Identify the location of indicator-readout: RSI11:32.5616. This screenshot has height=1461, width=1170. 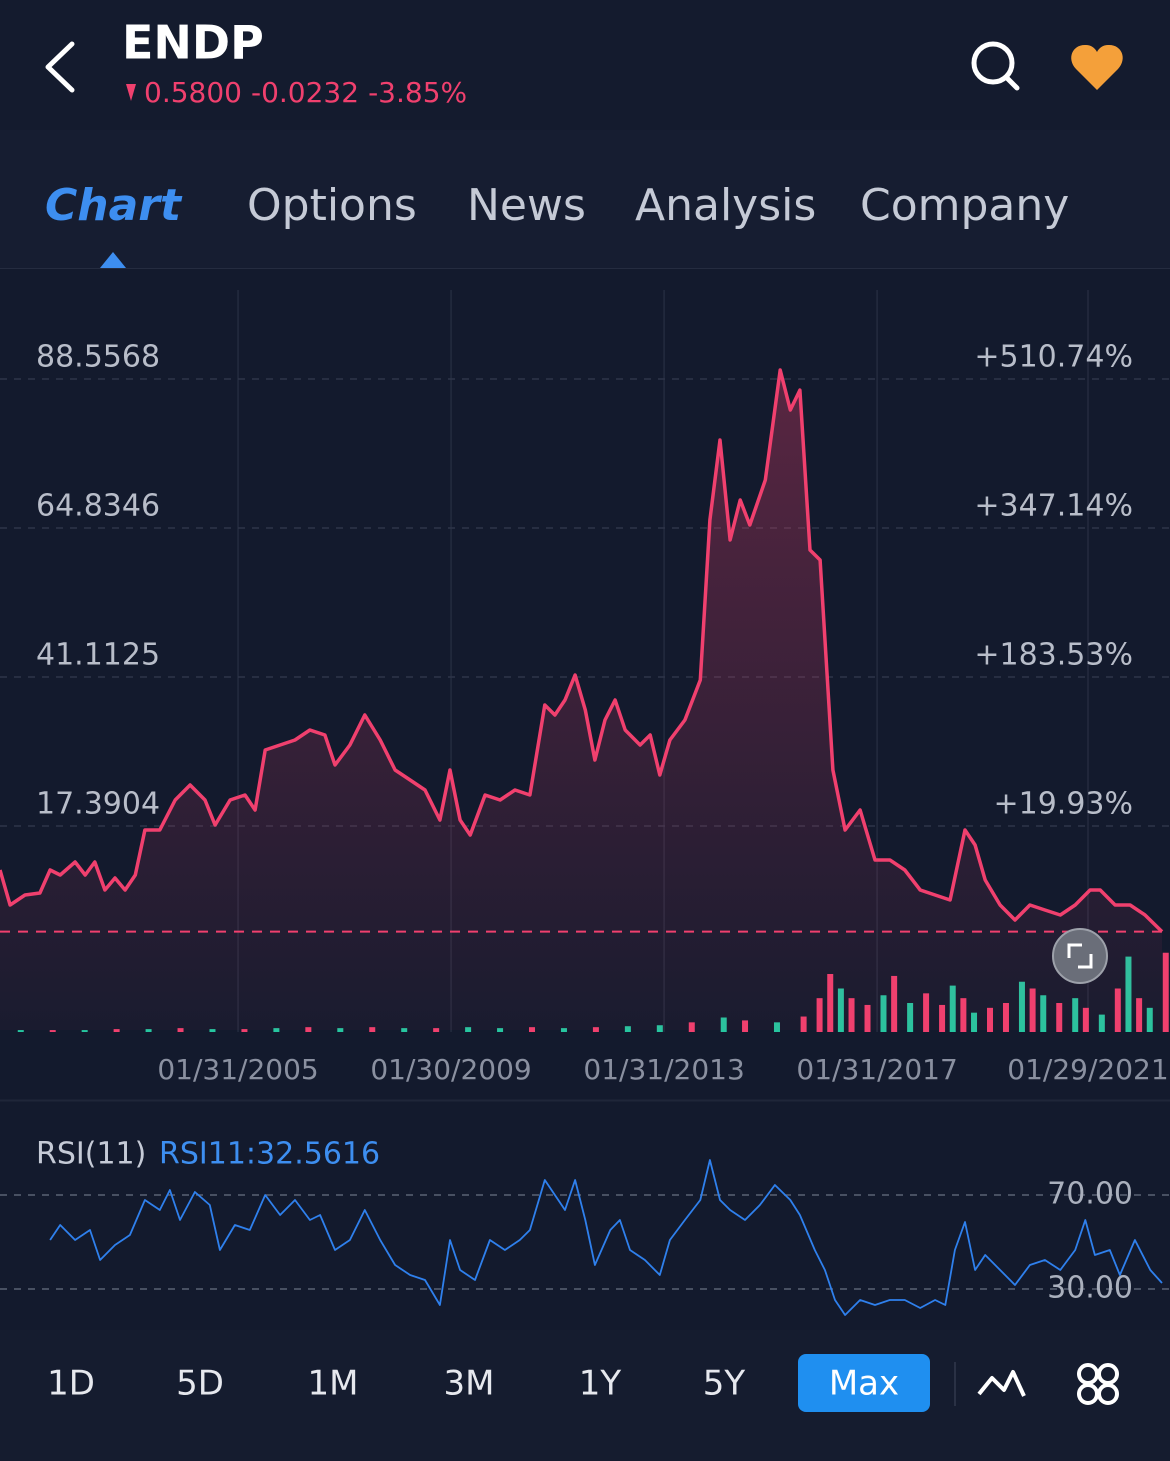
(269, 1154).